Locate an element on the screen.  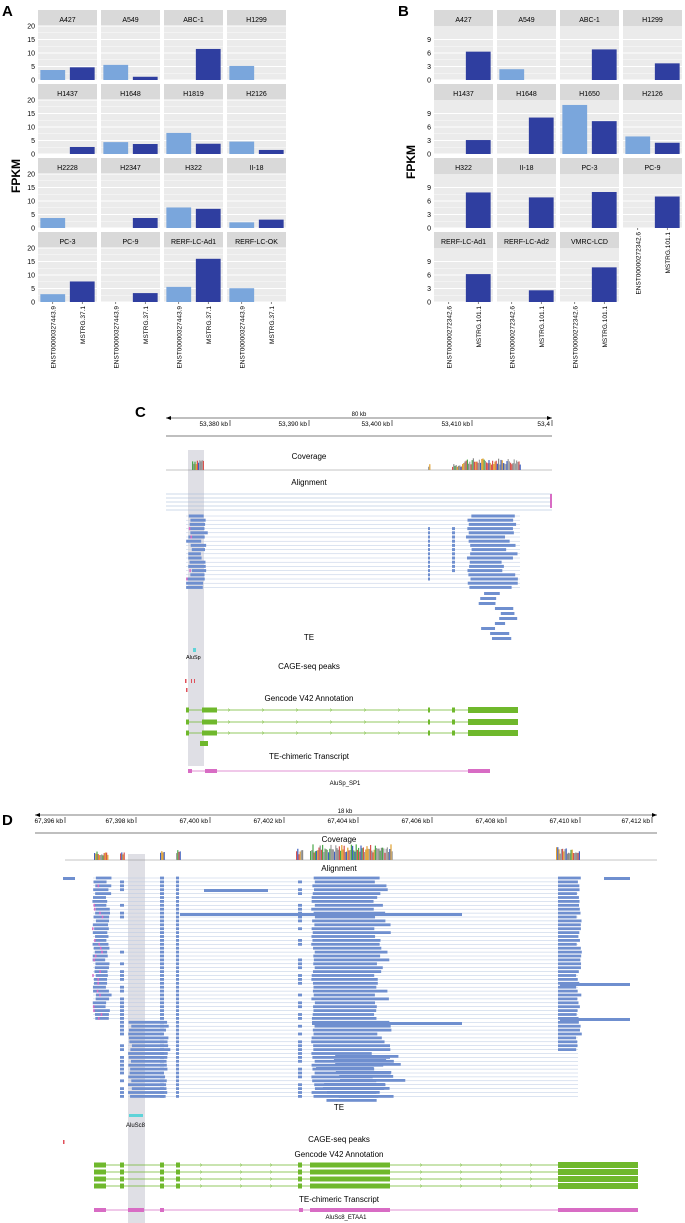
facet-title: PC-9 is located at coordinates (131, 242).